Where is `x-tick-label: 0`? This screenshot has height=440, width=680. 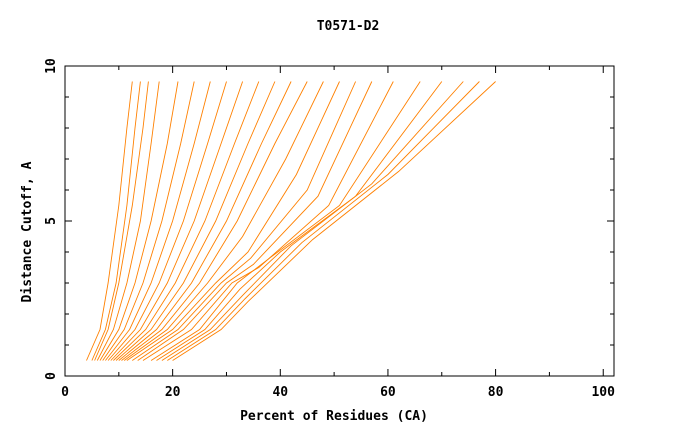
x-tick-label: 0 is located at coordinates (65, 392).